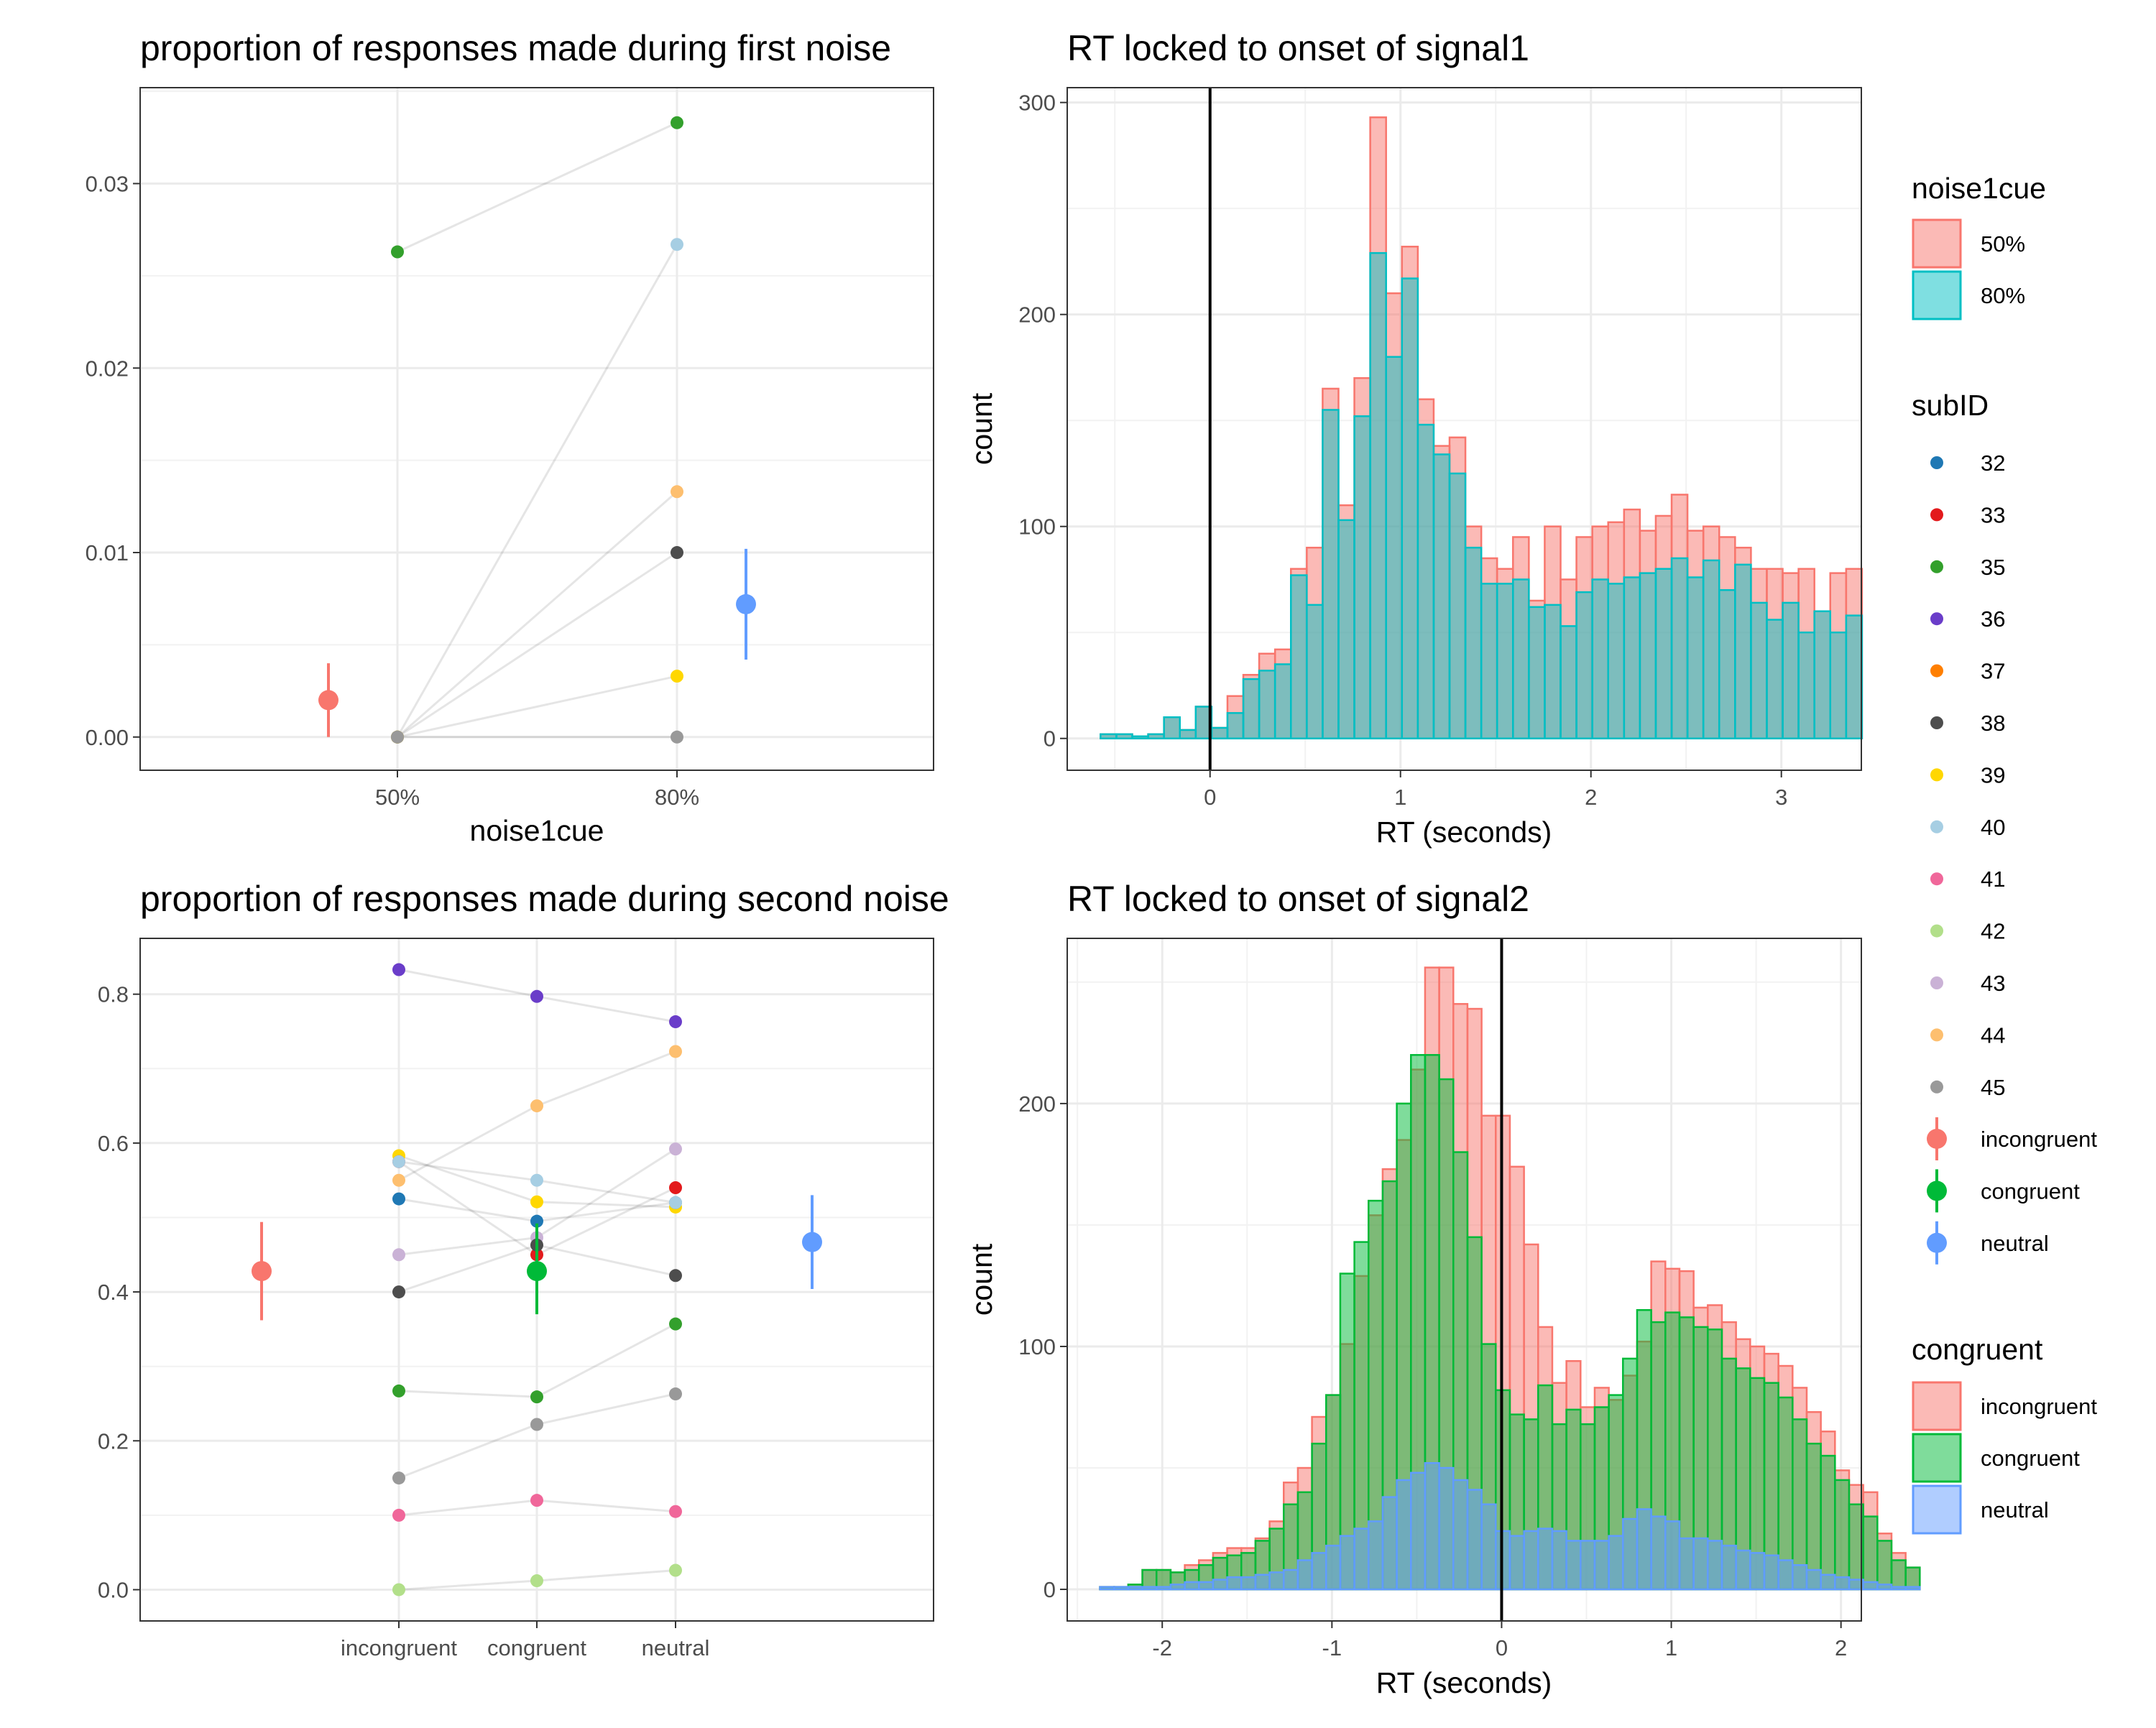  Describe the element at coordinates (676, 1648) in the screenshot. I see `x-tick-label: neutral` at that location.